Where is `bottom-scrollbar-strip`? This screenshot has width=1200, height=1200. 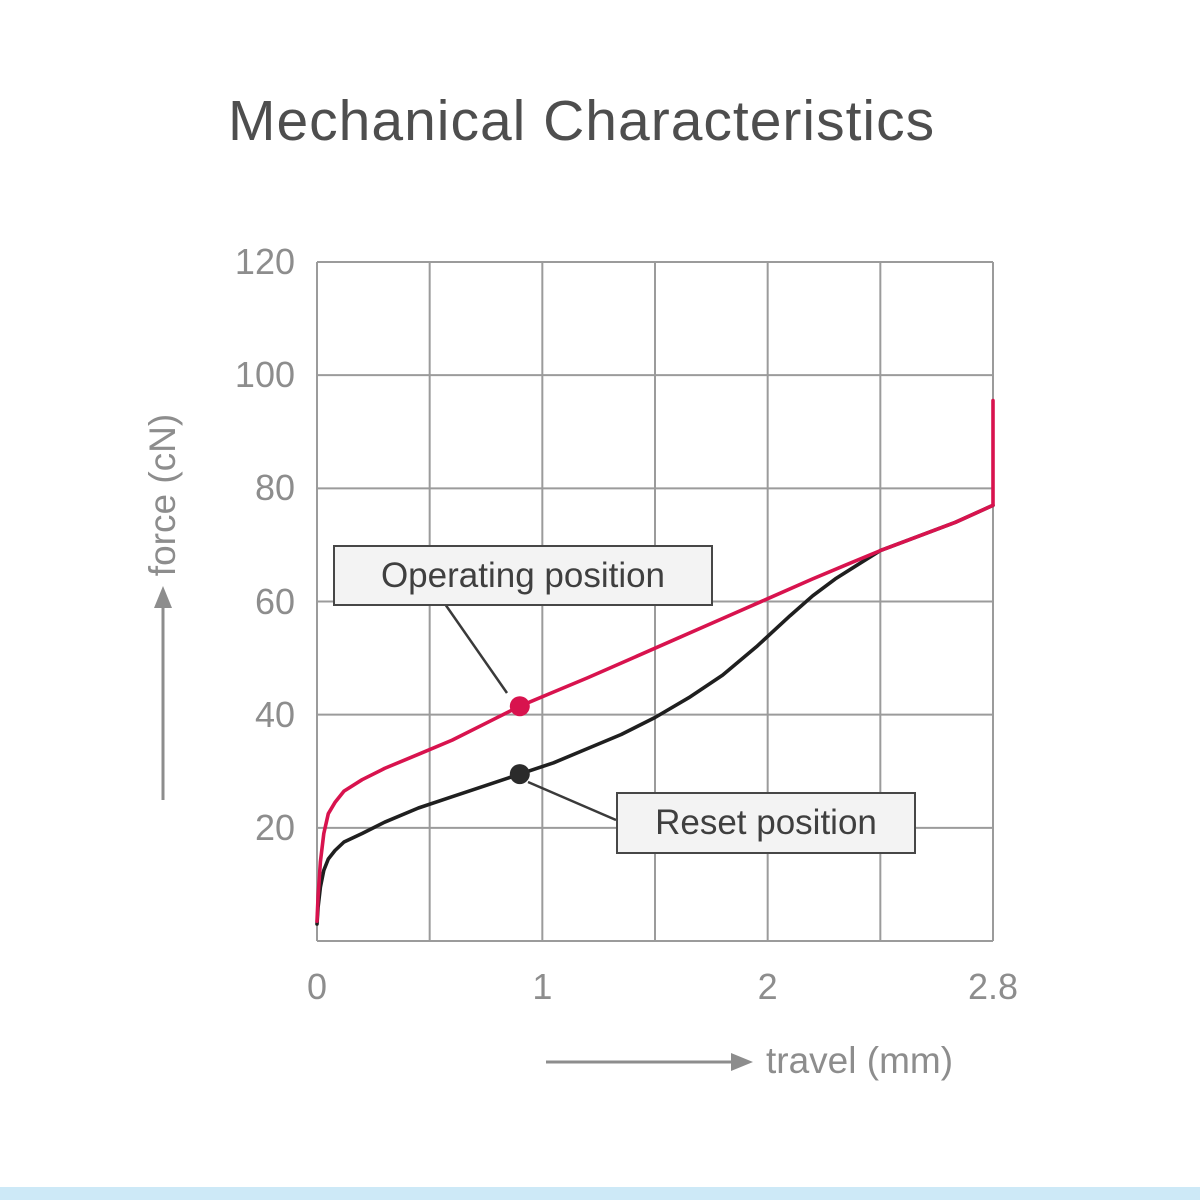 bottom-scrollbar-strip is located at coordinates (600, 1193).